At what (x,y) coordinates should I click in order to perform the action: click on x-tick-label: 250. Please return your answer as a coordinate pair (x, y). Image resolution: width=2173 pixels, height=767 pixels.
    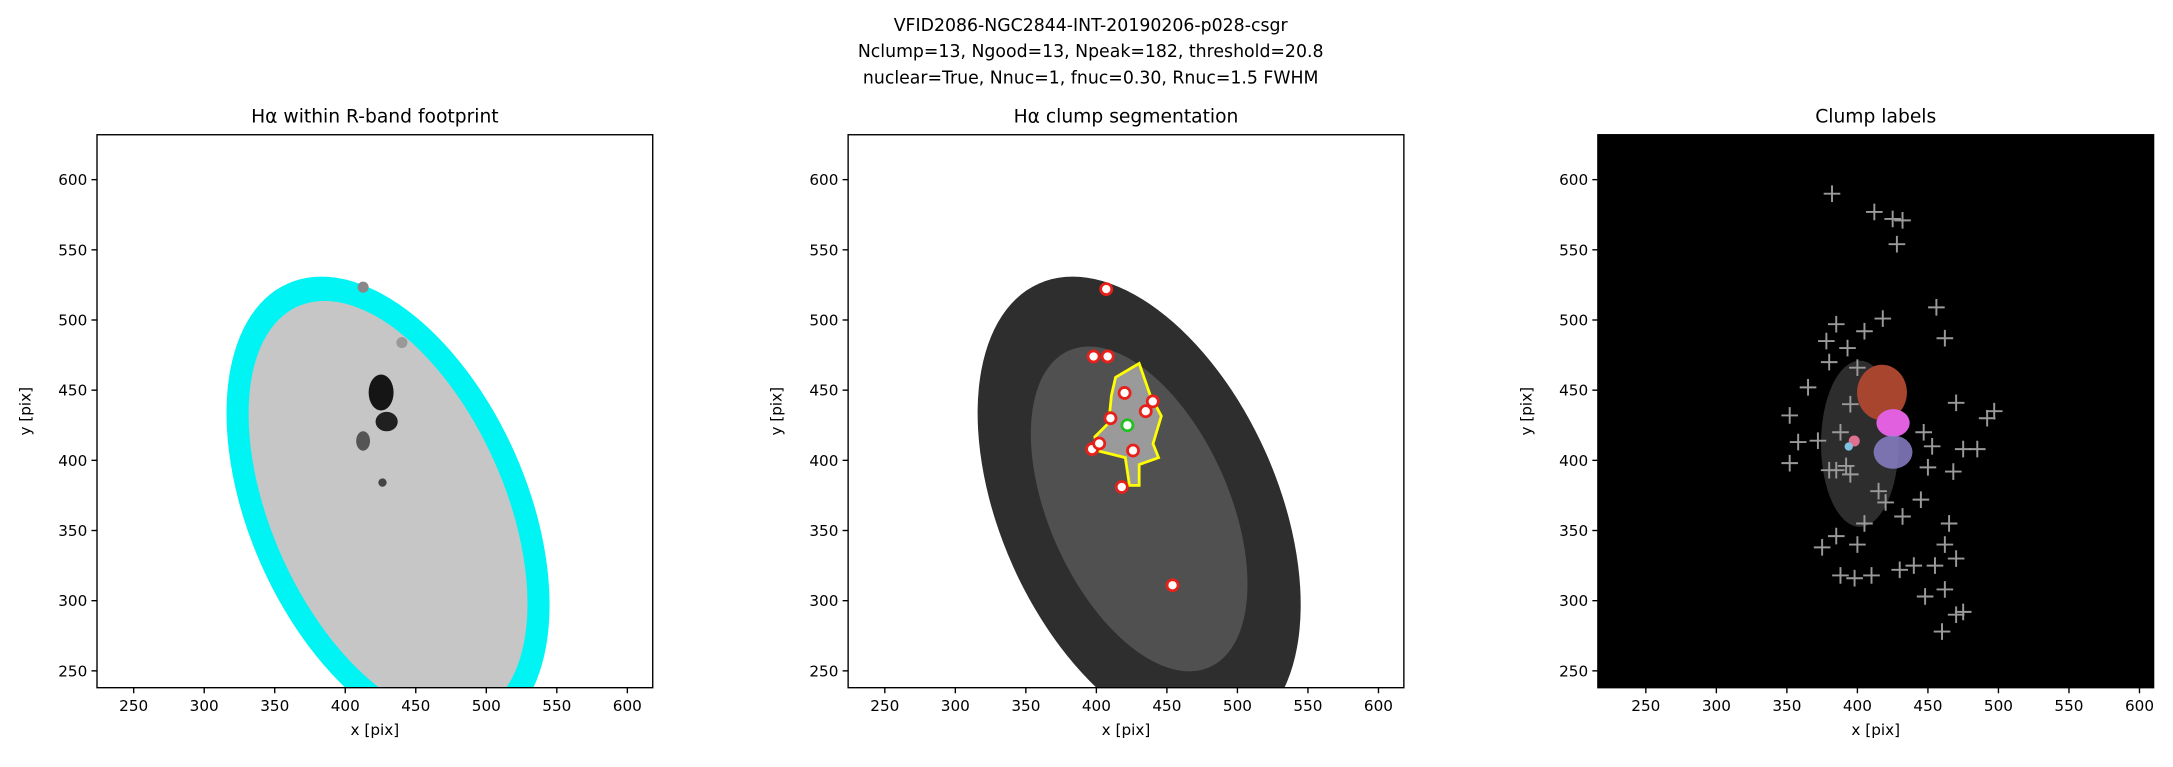
    Looking at the image, I should click on (1645, 706).